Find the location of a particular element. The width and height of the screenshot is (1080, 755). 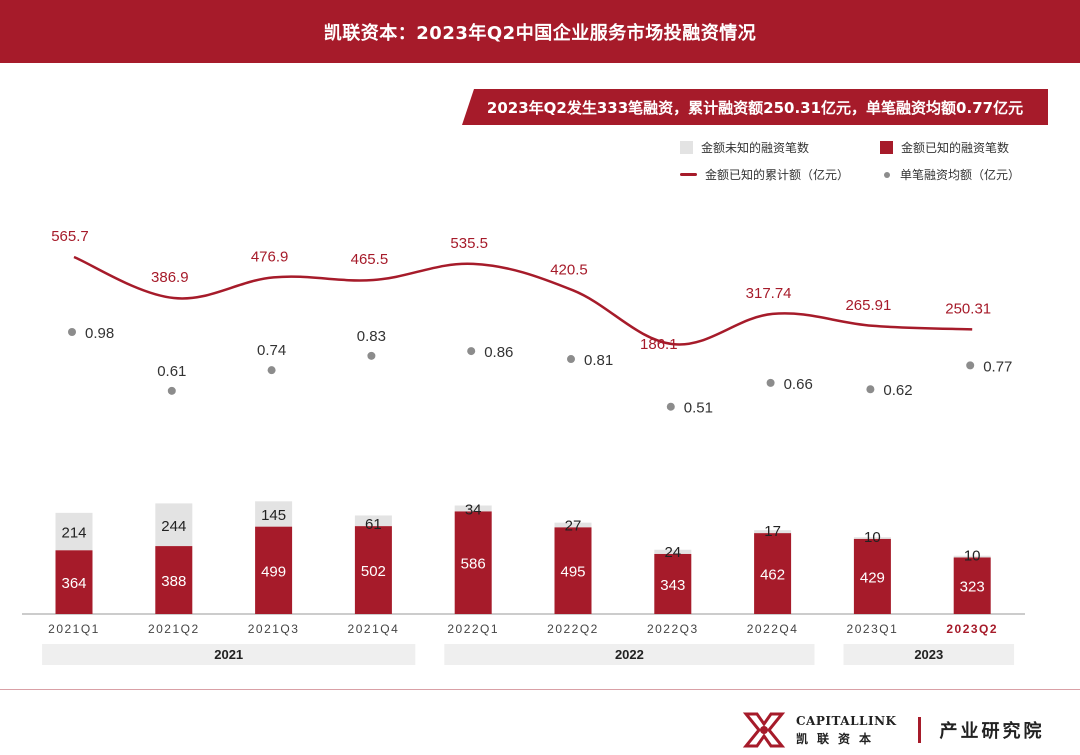

legend-dot-swatch is located at coordinates (887, 174).